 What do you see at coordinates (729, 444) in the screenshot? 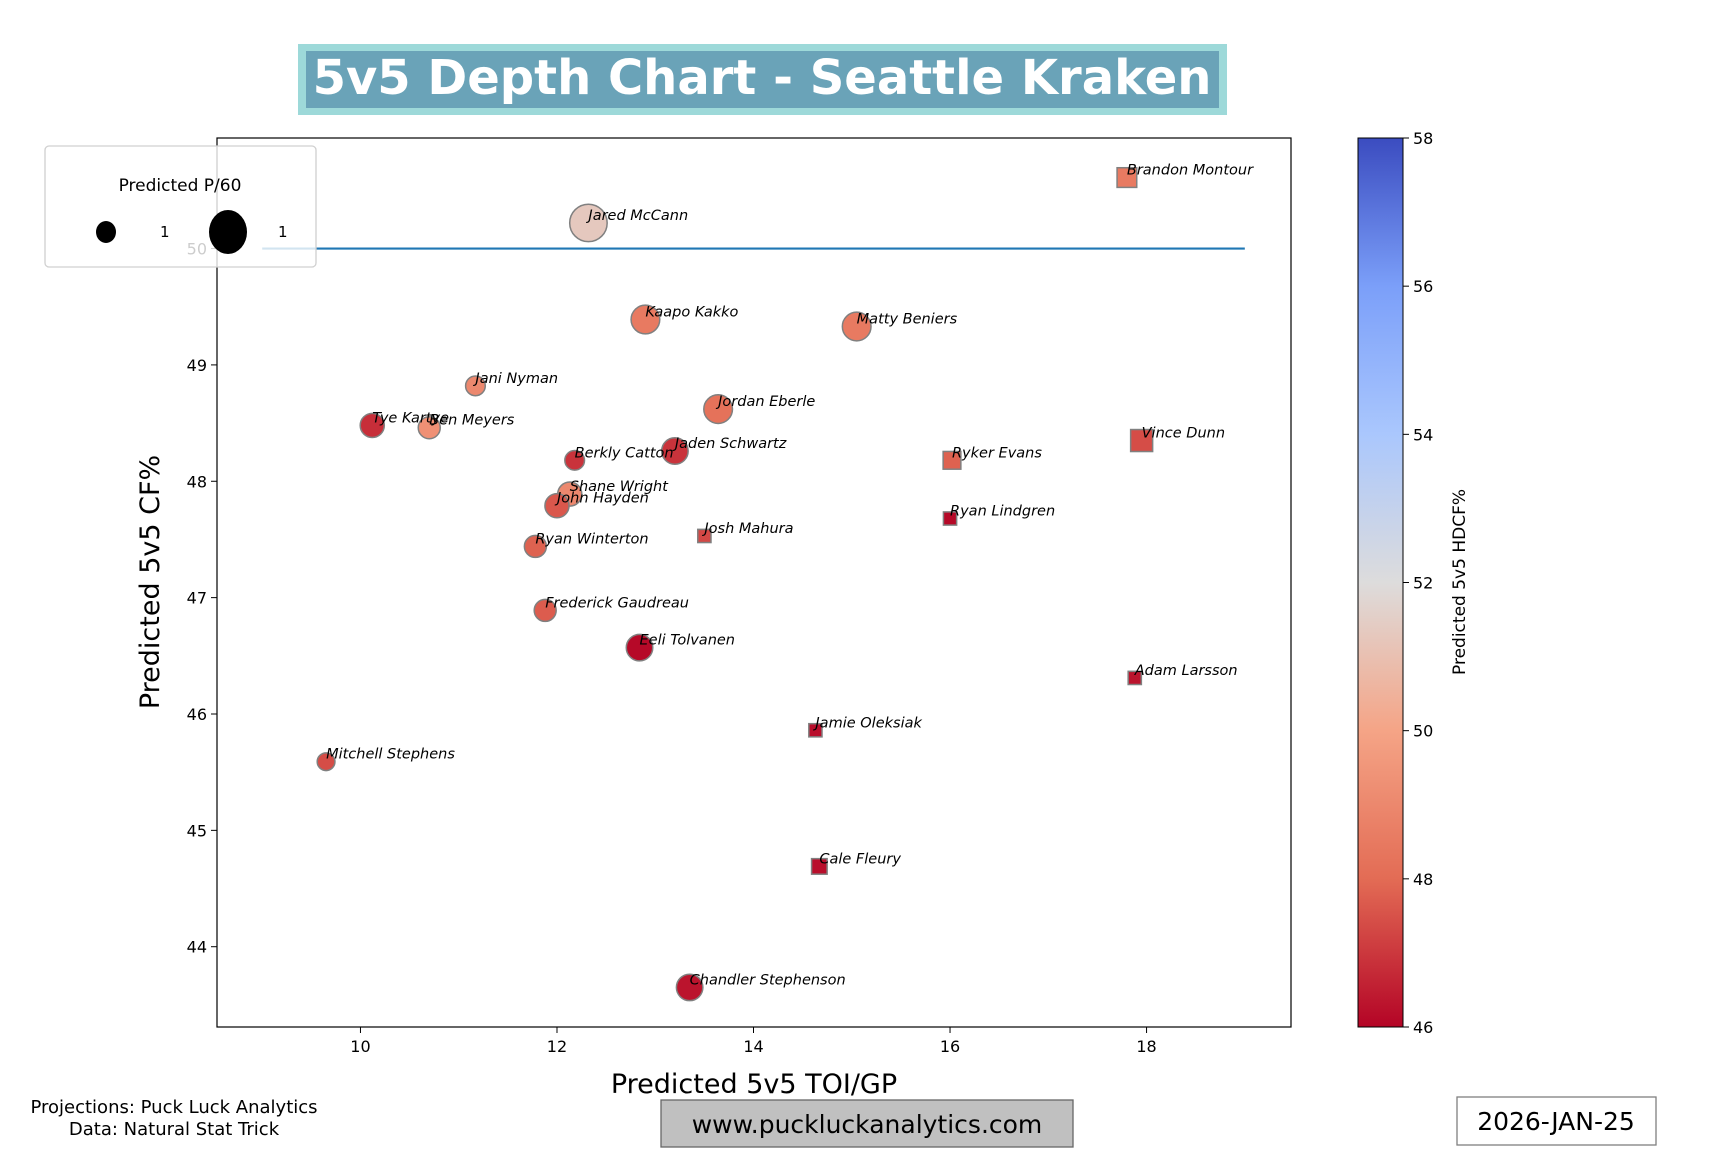
I see `label-jaden-schwartz: Jaden Schwartz` at bounding box center [729, 444].